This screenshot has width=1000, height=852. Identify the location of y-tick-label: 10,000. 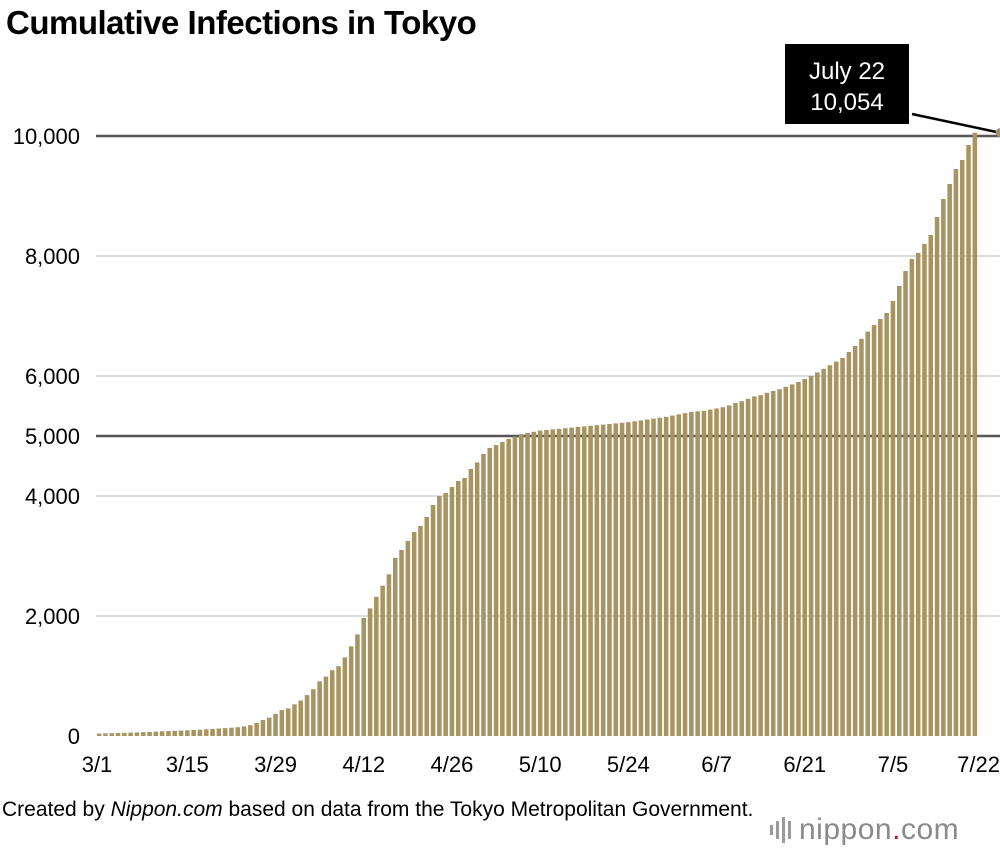
(46, 136).